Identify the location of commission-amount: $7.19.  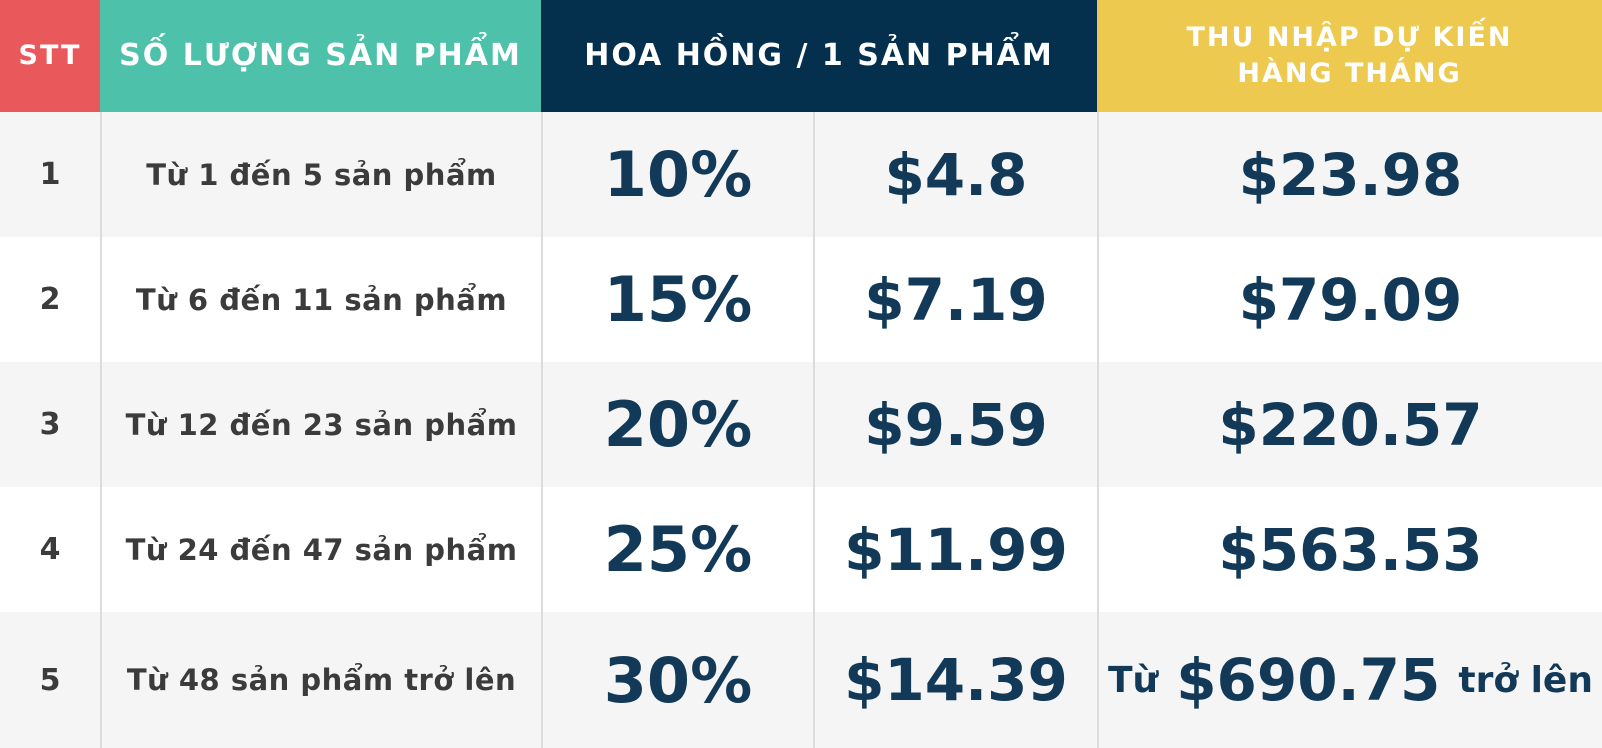
(955, 299).